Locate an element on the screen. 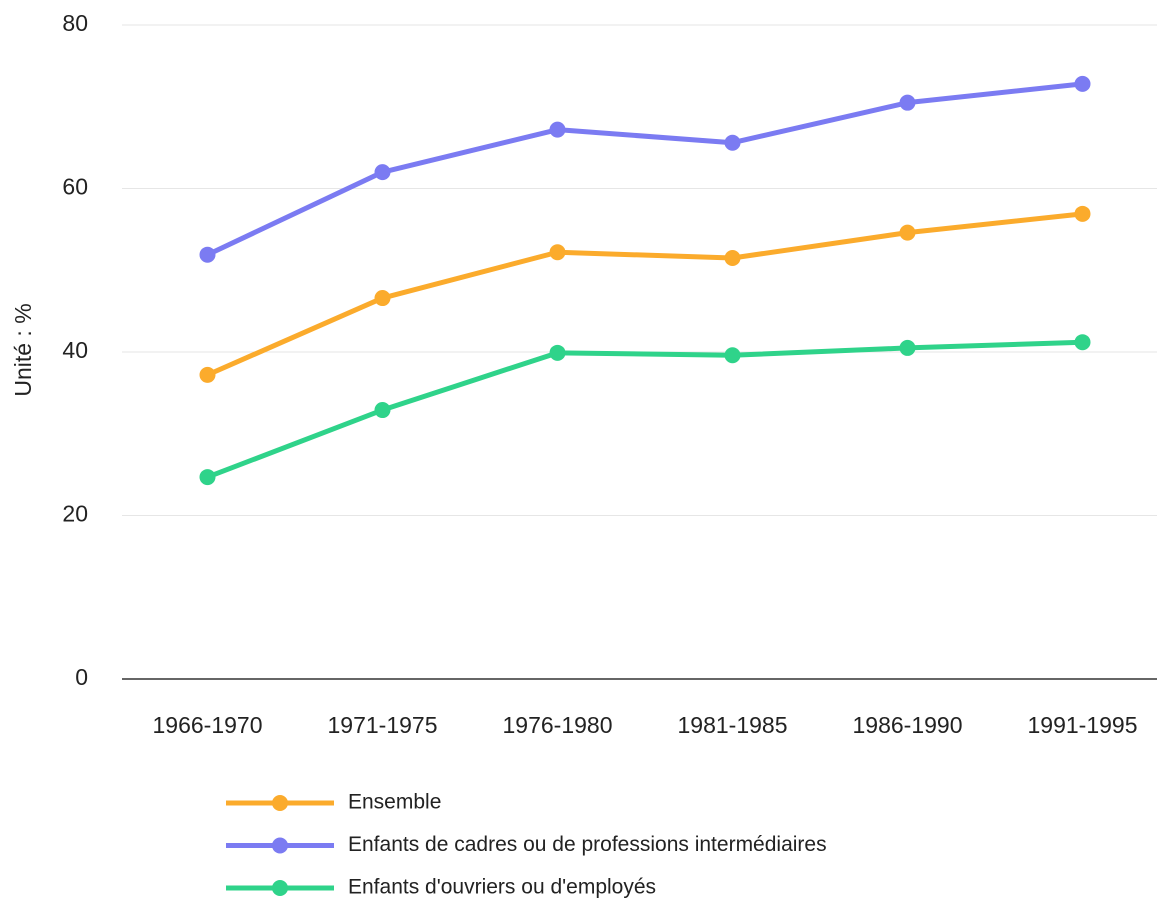  legend-label: Enfants d'ouvriers ou d'employés is located at coordinates (502, 887).